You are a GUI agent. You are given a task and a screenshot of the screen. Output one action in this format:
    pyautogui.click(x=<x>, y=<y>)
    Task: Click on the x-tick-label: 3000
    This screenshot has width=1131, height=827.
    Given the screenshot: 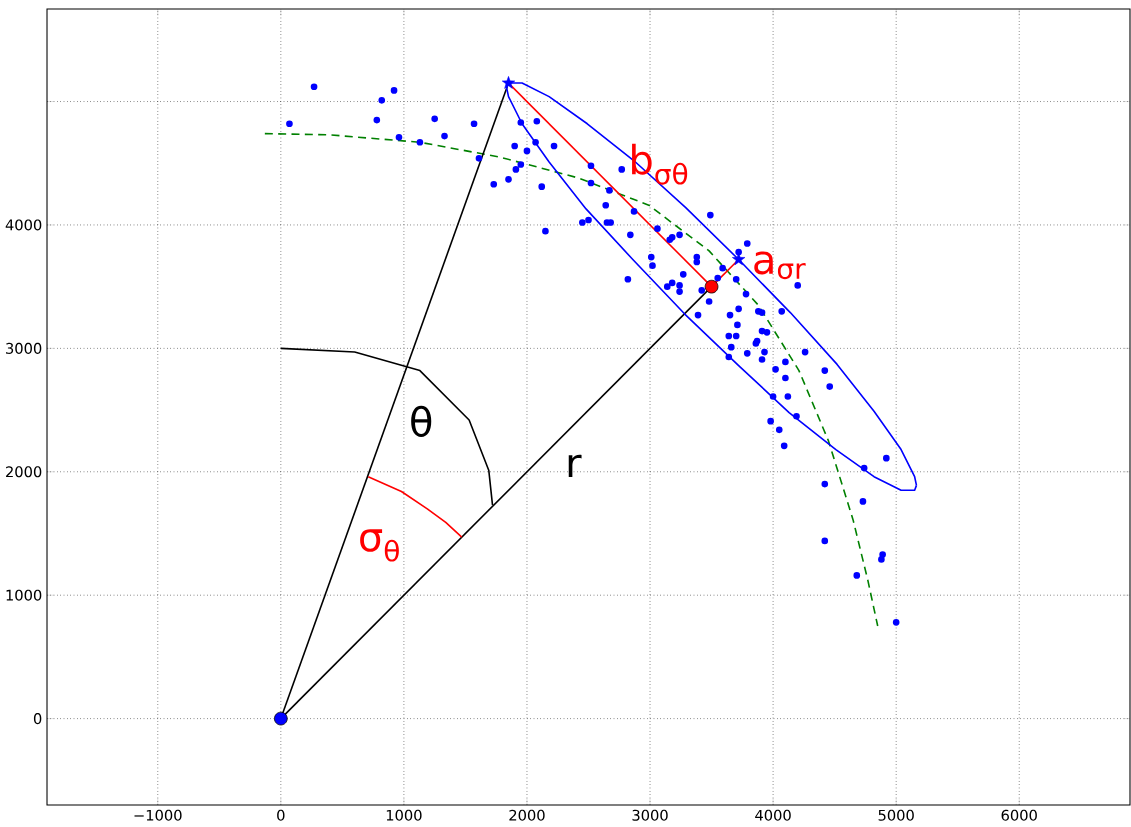 What is the action you would take?
    pyautogui.click(x=650, y=815)
    